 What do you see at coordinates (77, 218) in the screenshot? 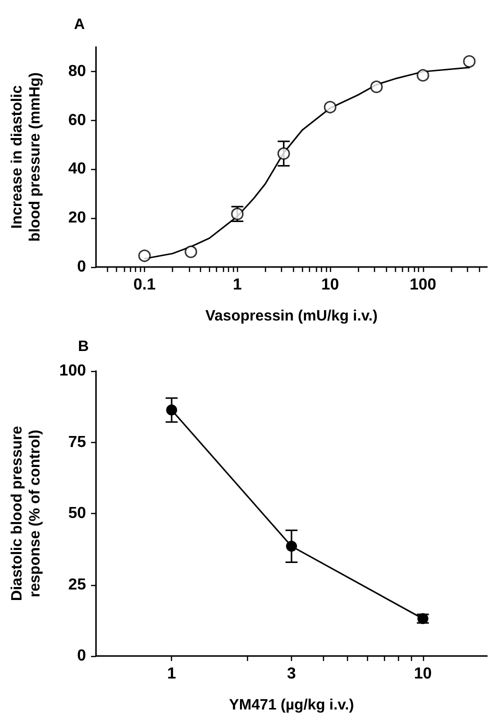
I see `y-tick-label: 20` at bounding box center [77, 218].